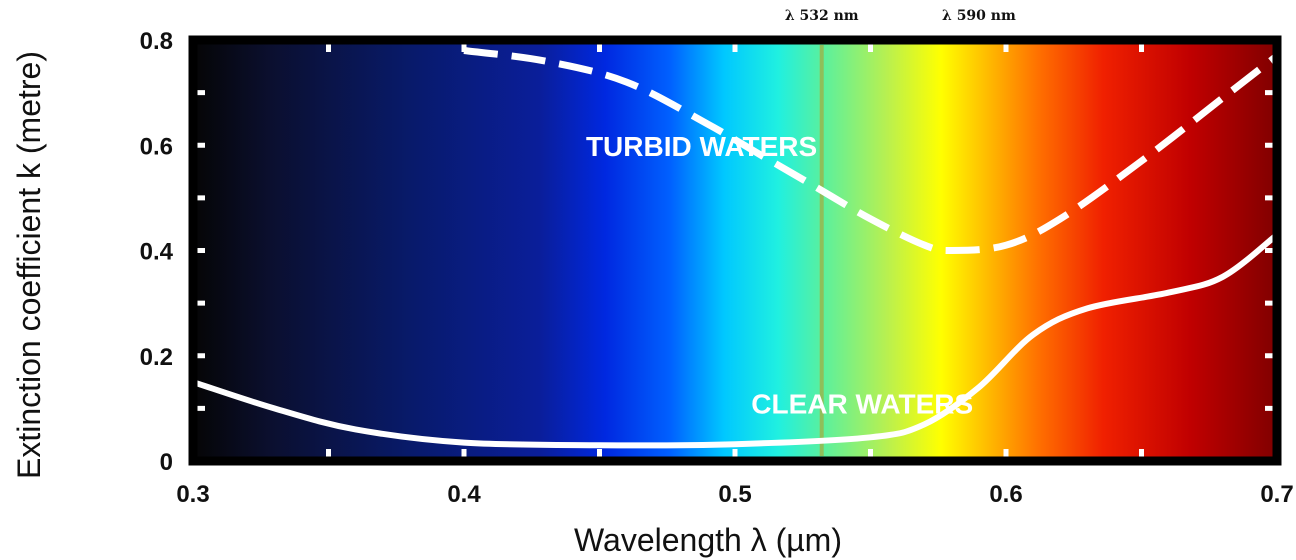 The width and height of the screenshot is (1296, 560). I want to click on x-tick-label: 0.3, so click(192, 494).